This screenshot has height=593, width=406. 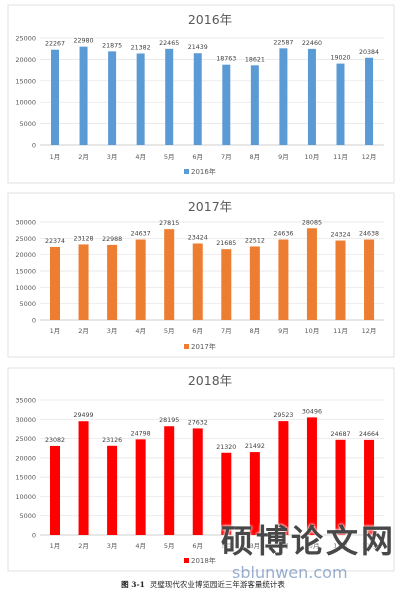 What do you see at coordinates (198, 237) in the screenshot?
I see `data-label: 23424` at bounding box center [198, 237].